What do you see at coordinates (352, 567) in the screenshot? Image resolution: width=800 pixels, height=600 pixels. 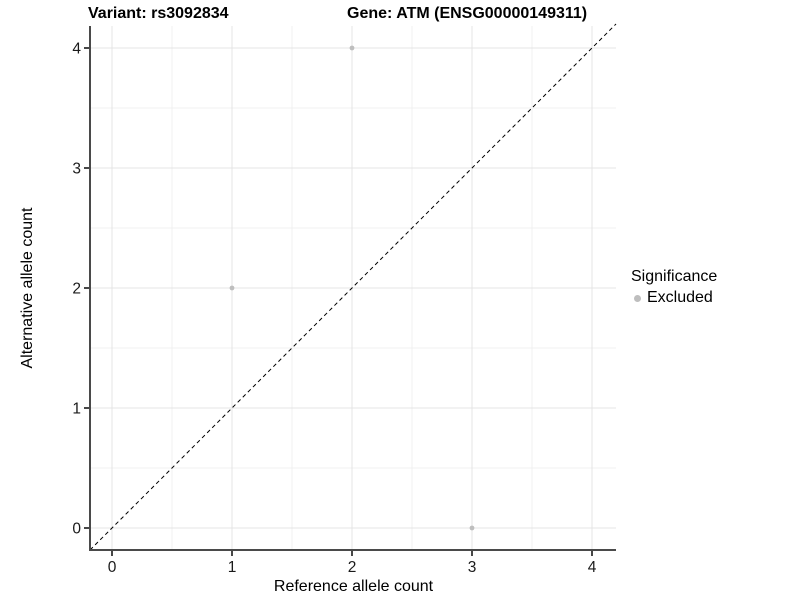 I see `x-tick-label: 2` at bounding box center [352, 567].